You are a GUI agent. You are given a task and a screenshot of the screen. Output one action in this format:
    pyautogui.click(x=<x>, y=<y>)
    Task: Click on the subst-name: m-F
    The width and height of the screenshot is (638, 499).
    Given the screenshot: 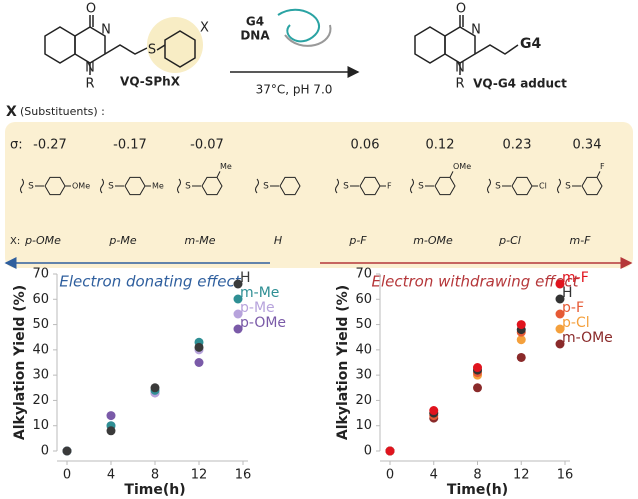 What is the action you would take?
    pyautogui.click(x=580, y=240)
    